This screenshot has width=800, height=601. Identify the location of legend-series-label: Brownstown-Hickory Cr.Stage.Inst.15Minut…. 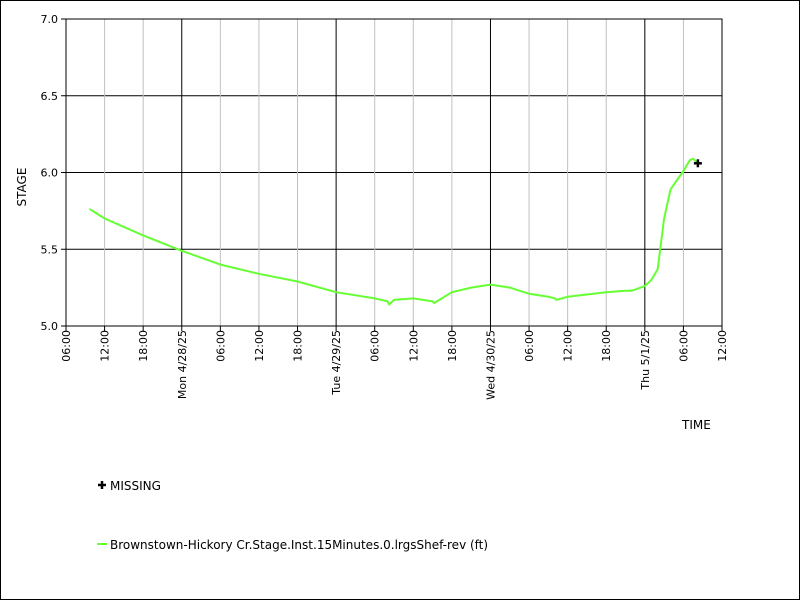
(299, 545).